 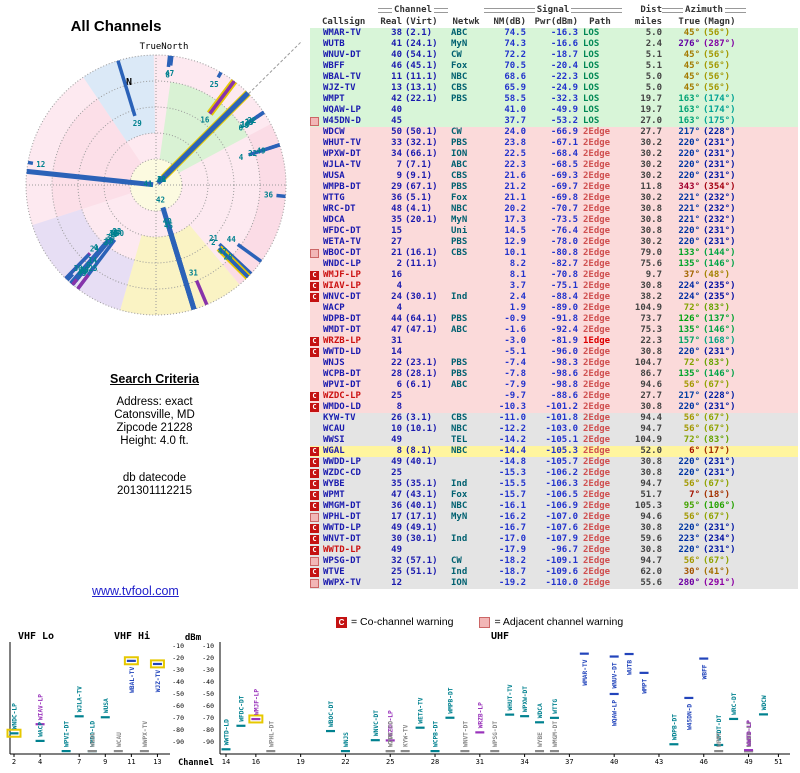 What do you see at coordinates (342, 539) in the screenshot?
I see `callsign: WNVT-DT` at bounding box center [342, 539].